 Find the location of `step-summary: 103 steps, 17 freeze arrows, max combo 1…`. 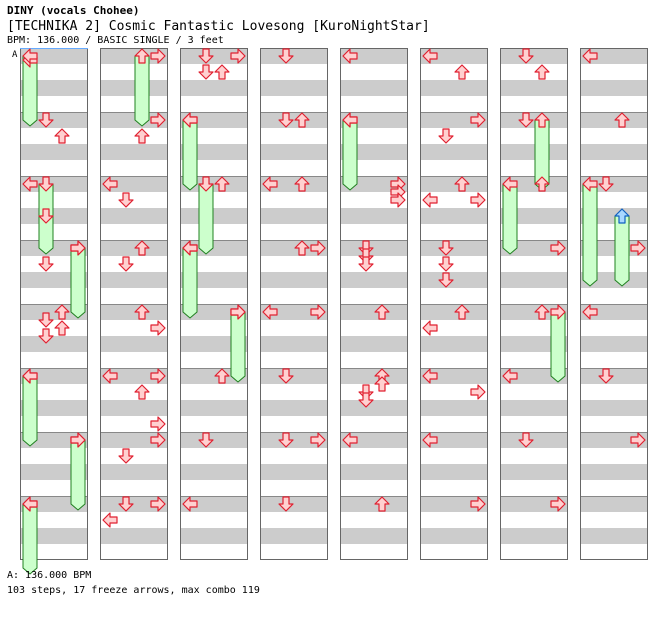

step-summary: 103 steps, 17 freeze arrows, max combo 1… is located at coordinates (133, 590).